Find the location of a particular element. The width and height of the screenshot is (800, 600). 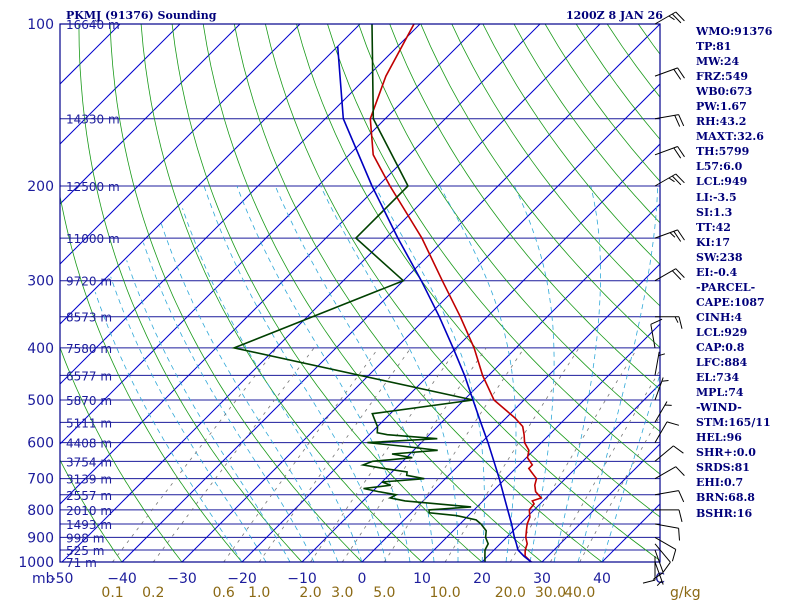

index-item: MW:24 is located at coordinates (718, 62).